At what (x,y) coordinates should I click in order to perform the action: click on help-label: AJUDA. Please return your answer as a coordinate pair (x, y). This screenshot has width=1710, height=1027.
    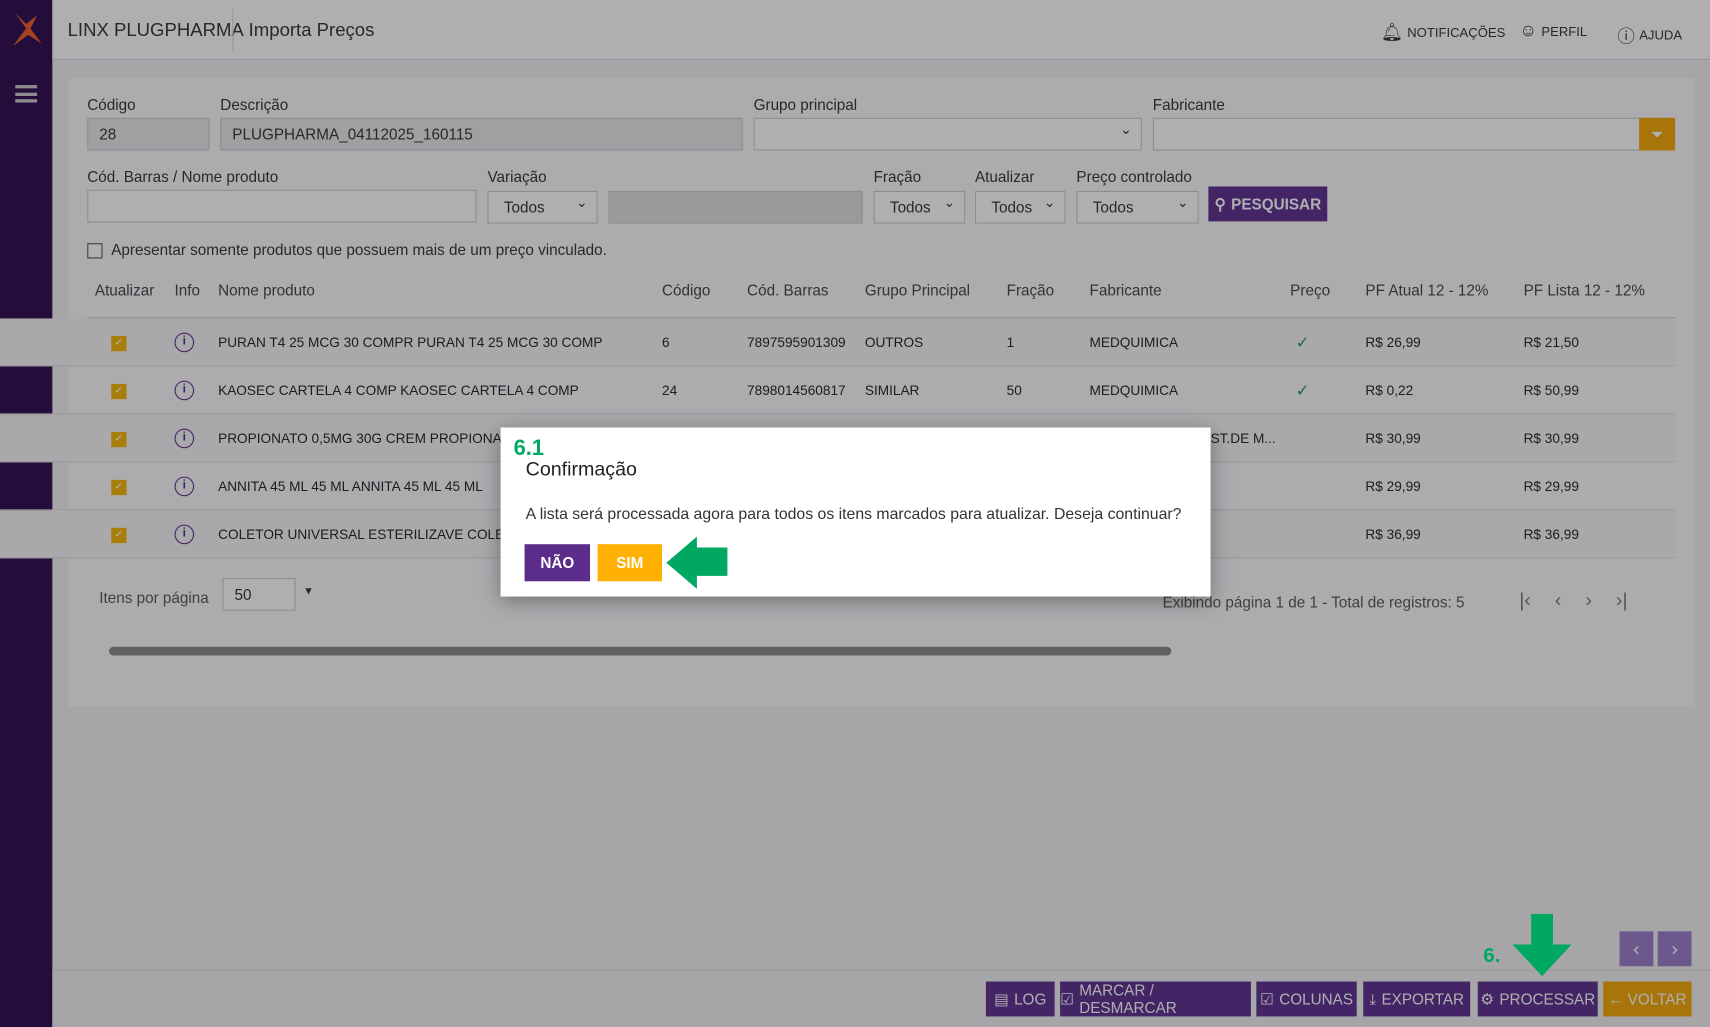
    Looking at the image, I should click on (1661, 35).